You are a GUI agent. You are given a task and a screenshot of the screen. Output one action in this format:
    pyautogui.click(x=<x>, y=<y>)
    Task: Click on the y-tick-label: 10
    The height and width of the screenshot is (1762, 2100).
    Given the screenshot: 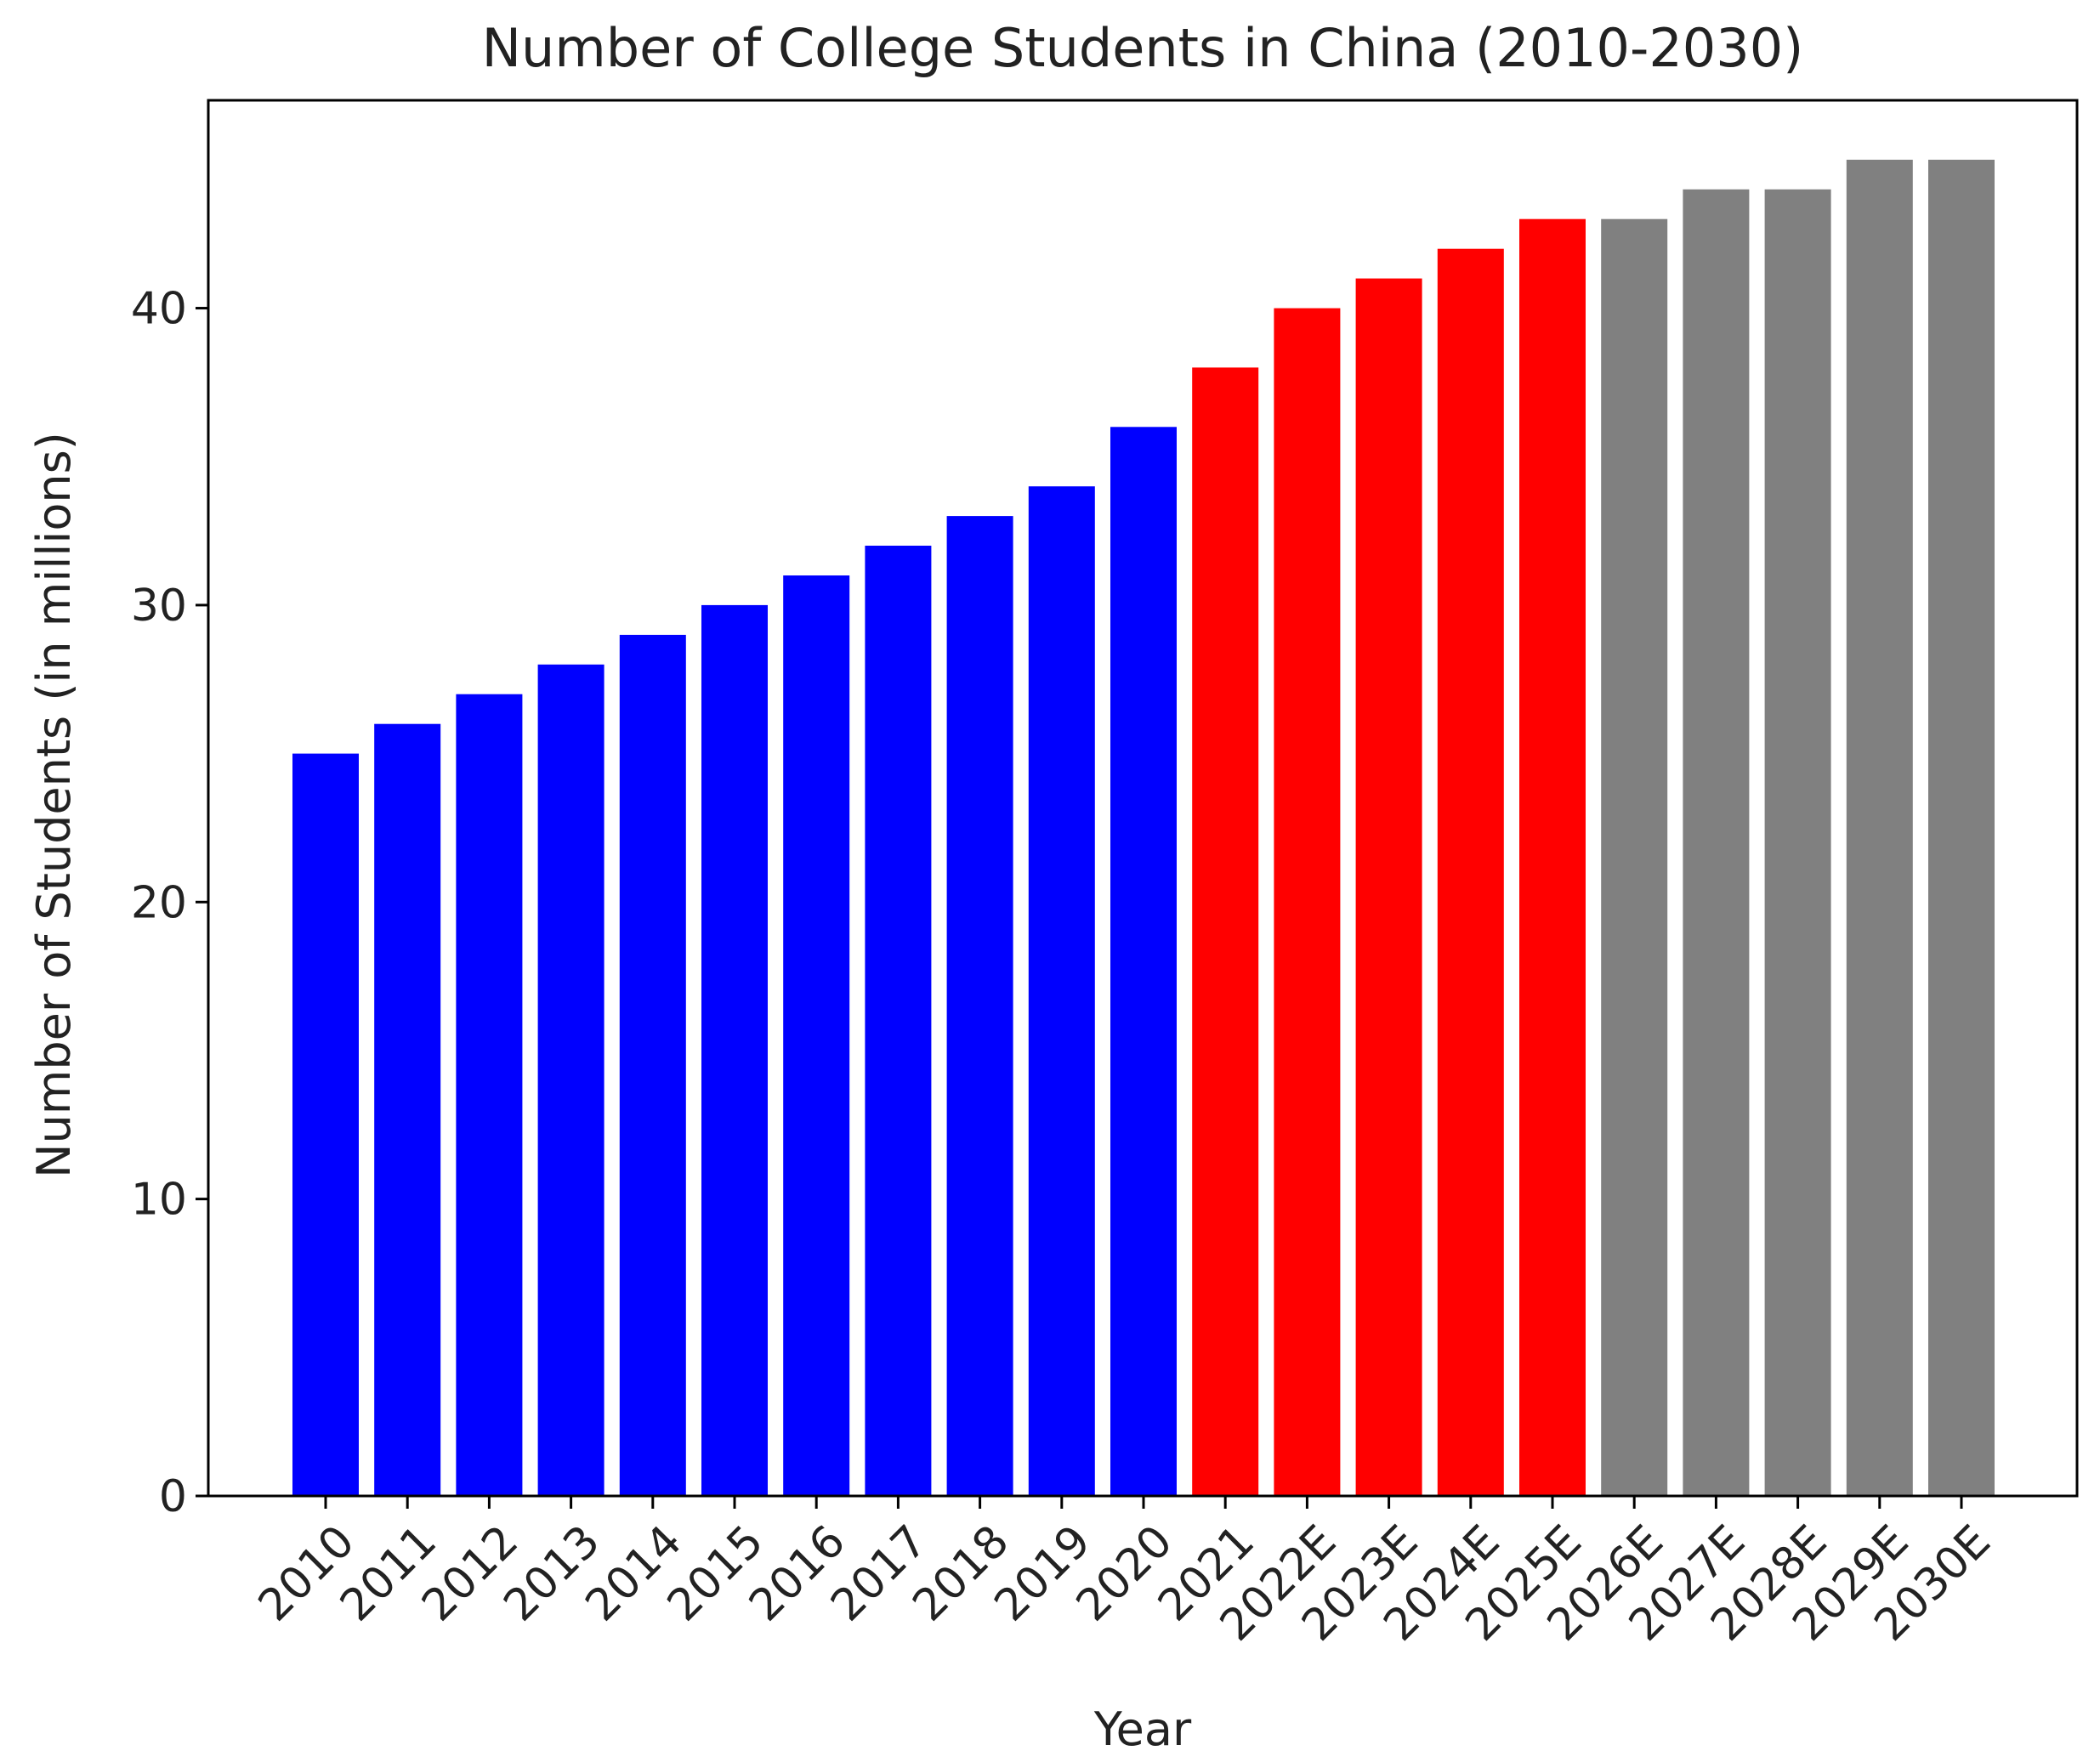 What is the action you would take?
    pyautogui.click(x=159, y=1200)
    